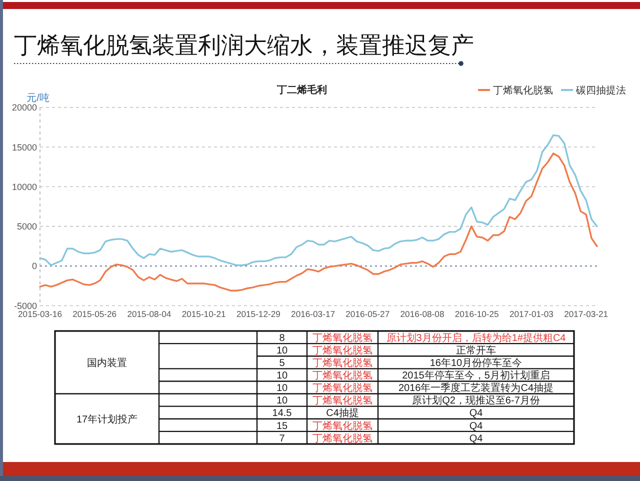 Image resolution: width=640 pixels, height=481 pixels. Describe the element at coordinates (301, 90) in the screenshot. I see `chart-subtitle: 丁二烯毛利` at that location.